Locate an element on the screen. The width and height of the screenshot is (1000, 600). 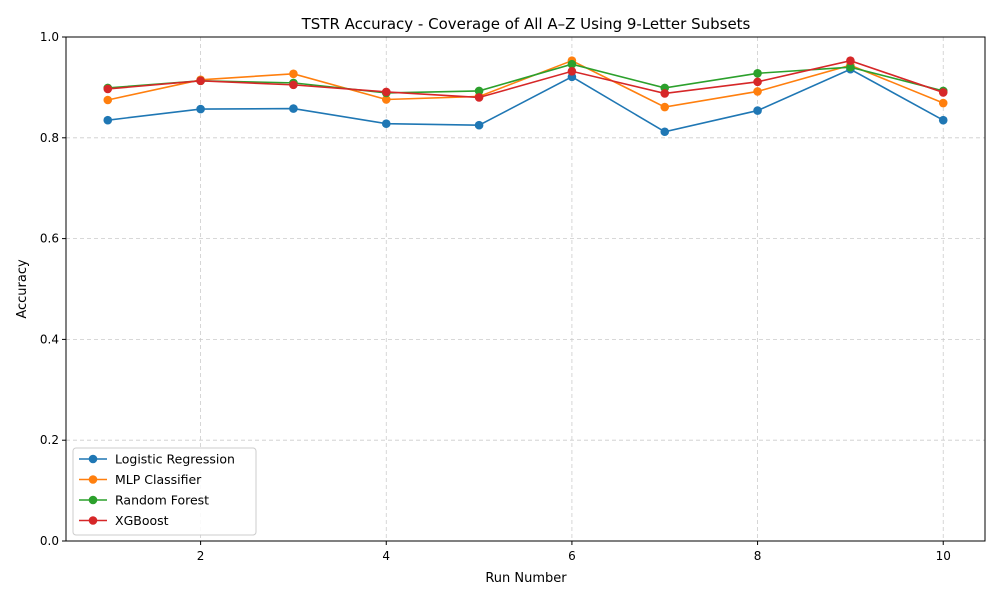
xgboost-legend-marker is located at coordinates (93, 520).